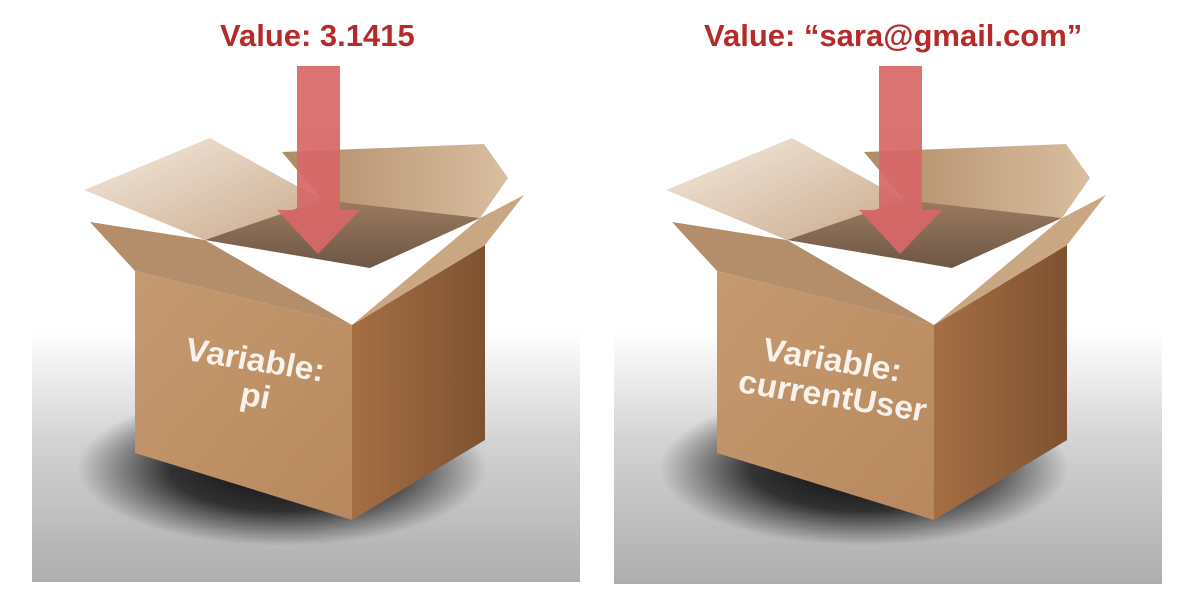 This screenshot has height=614, width=1192. I want to click on value-label: Value: “sara@gmail.com”, so click(893, 35).